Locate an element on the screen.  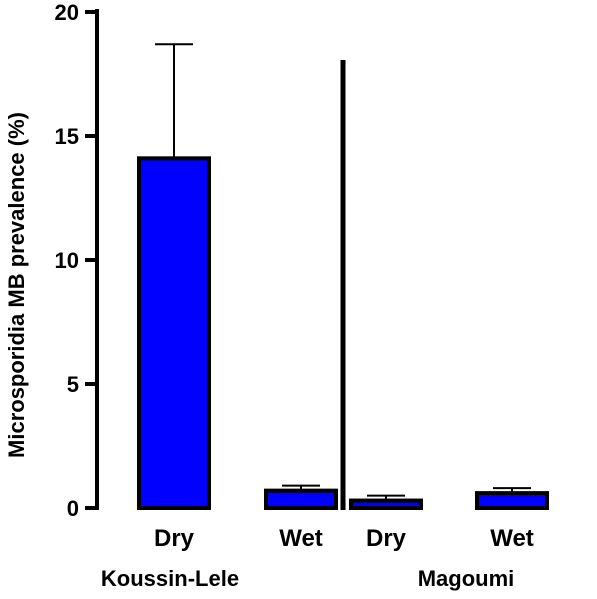
y-tick-label: 20 is located at coordinates (67, 12).